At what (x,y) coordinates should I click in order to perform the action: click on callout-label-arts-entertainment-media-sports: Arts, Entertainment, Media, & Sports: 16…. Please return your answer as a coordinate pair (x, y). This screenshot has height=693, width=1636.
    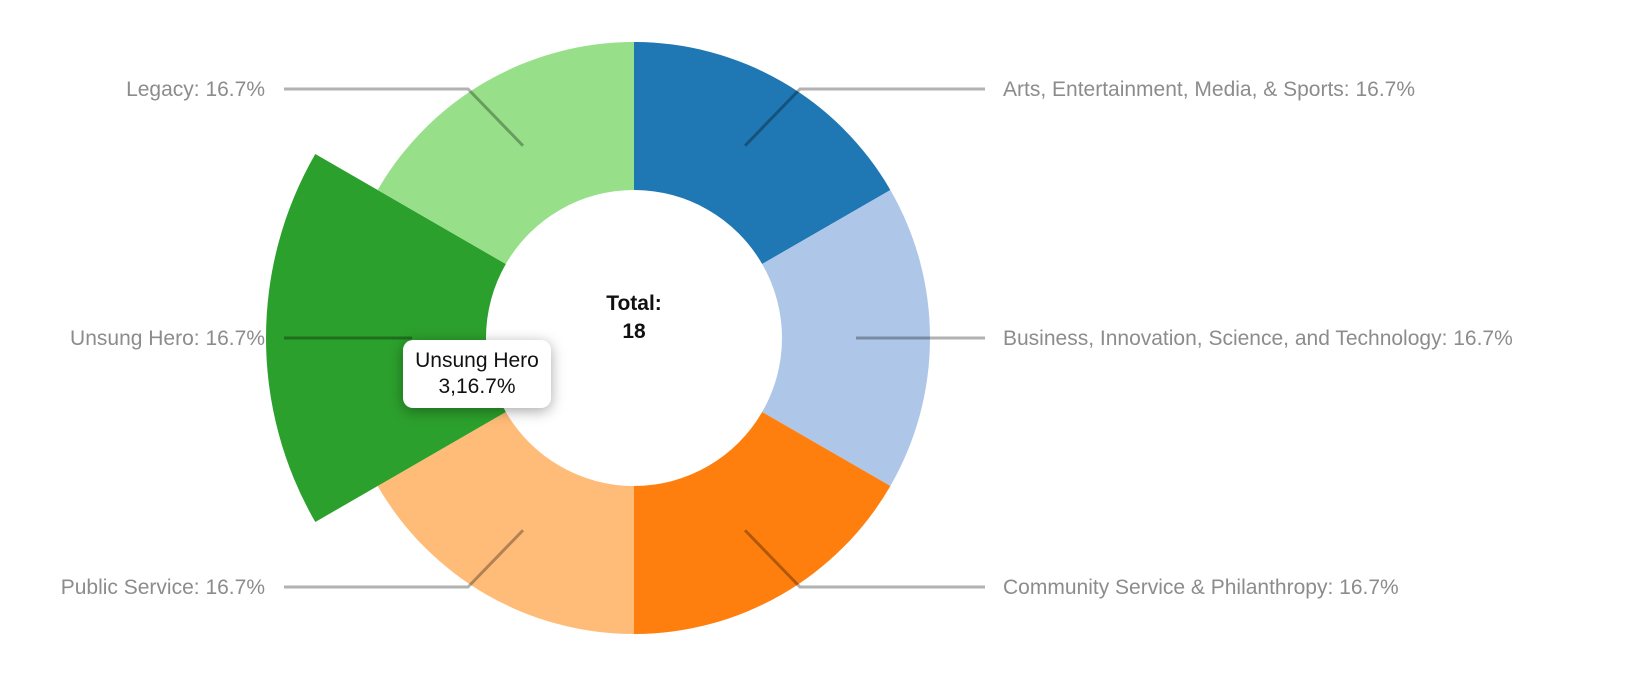
    Looking at the image, I should click on (1209, 89).